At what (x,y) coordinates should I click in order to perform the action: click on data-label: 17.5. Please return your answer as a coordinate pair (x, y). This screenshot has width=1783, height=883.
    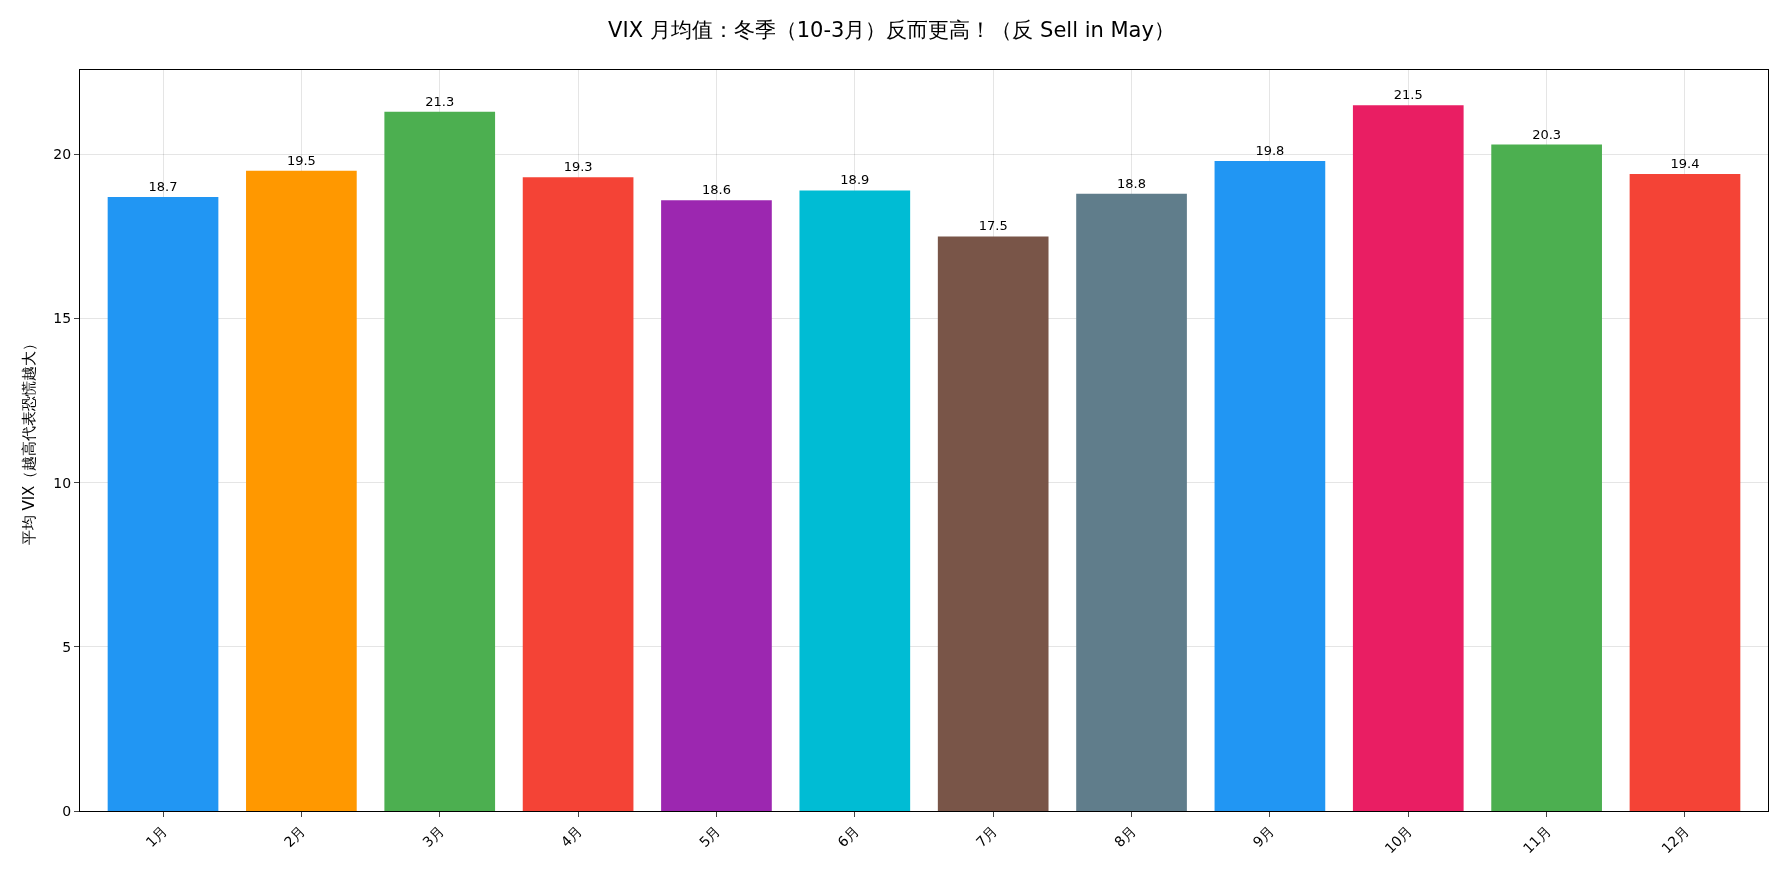
    Looking at the image, I should click on (993, 226).